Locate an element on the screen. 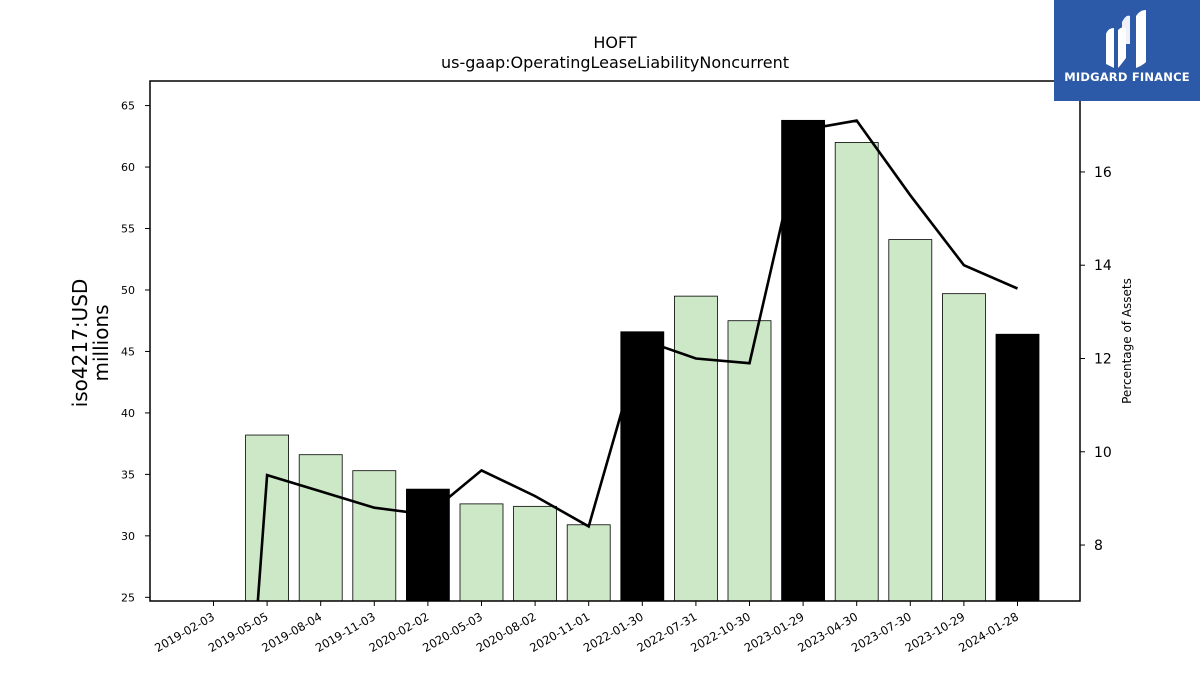 Image resolution: width=1200 pixels, height=675 pixels. y-tick-label: 55 is located at coordinates (128, 229).